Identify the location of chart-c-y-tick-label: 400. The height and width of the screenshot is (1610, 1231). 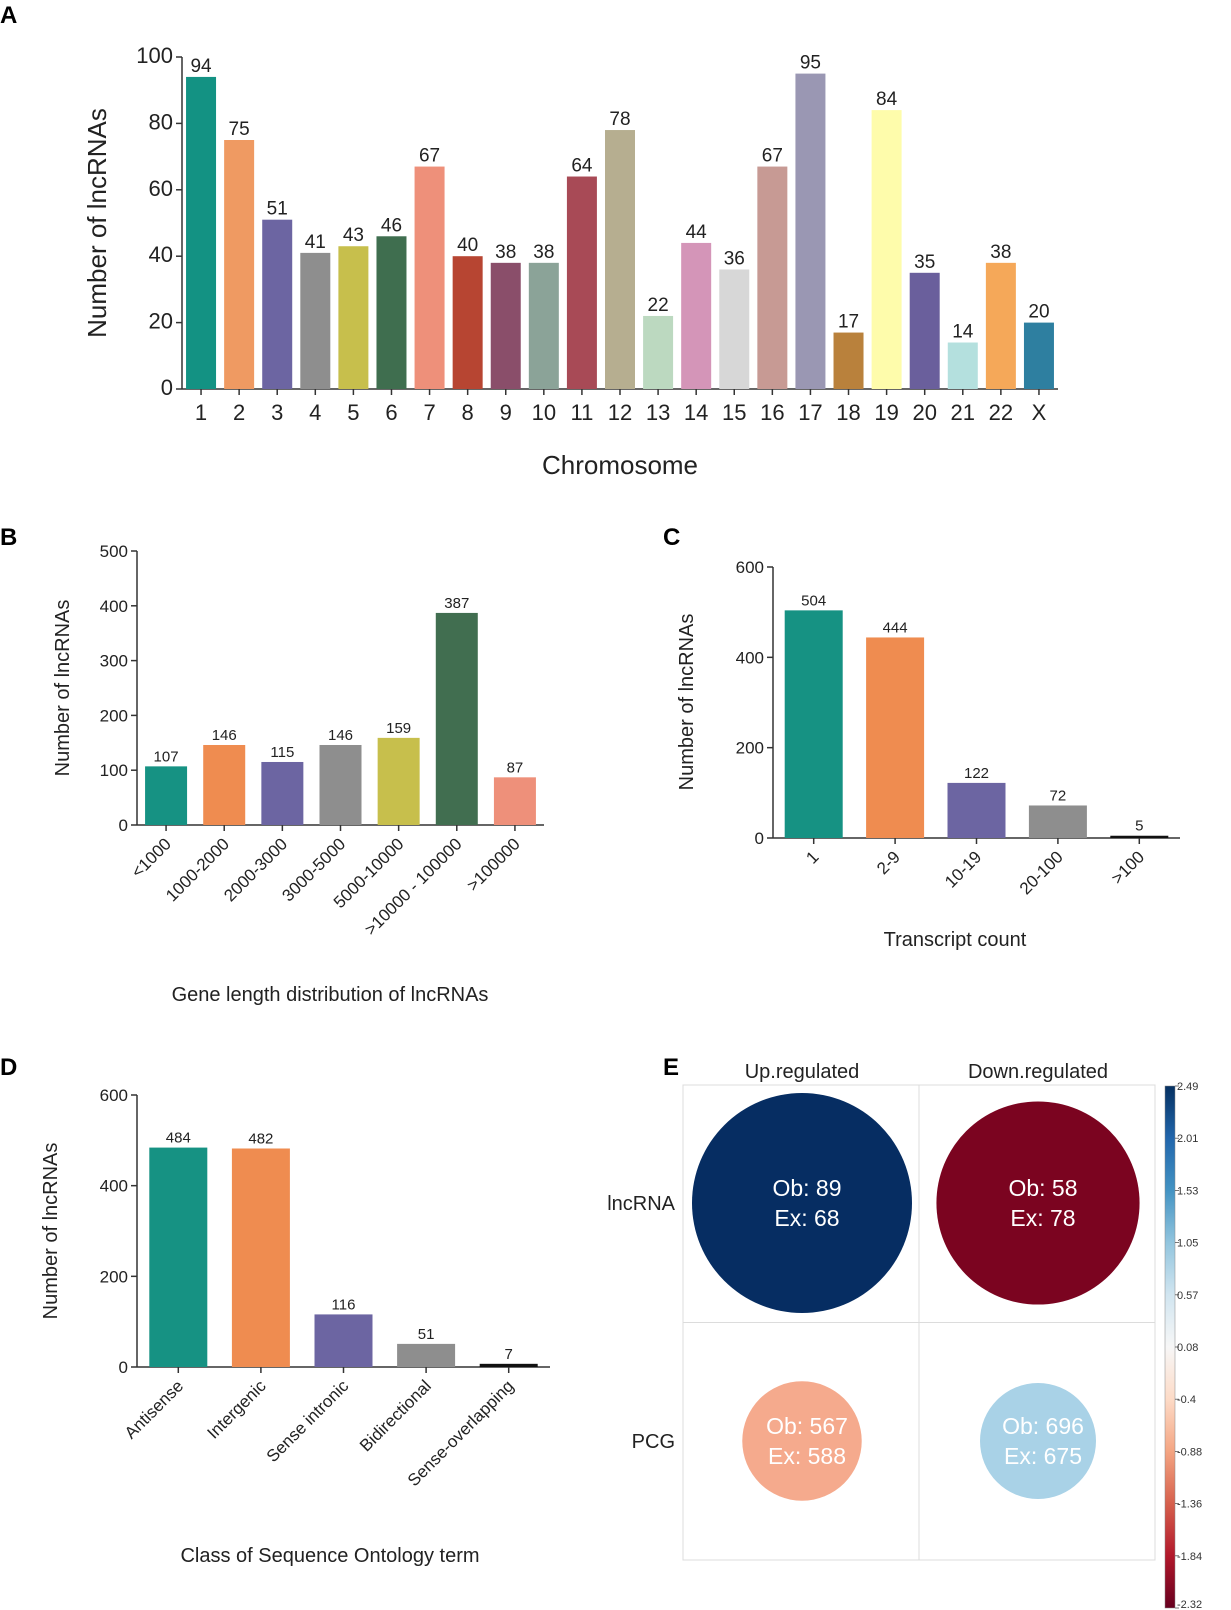
(750, 657).